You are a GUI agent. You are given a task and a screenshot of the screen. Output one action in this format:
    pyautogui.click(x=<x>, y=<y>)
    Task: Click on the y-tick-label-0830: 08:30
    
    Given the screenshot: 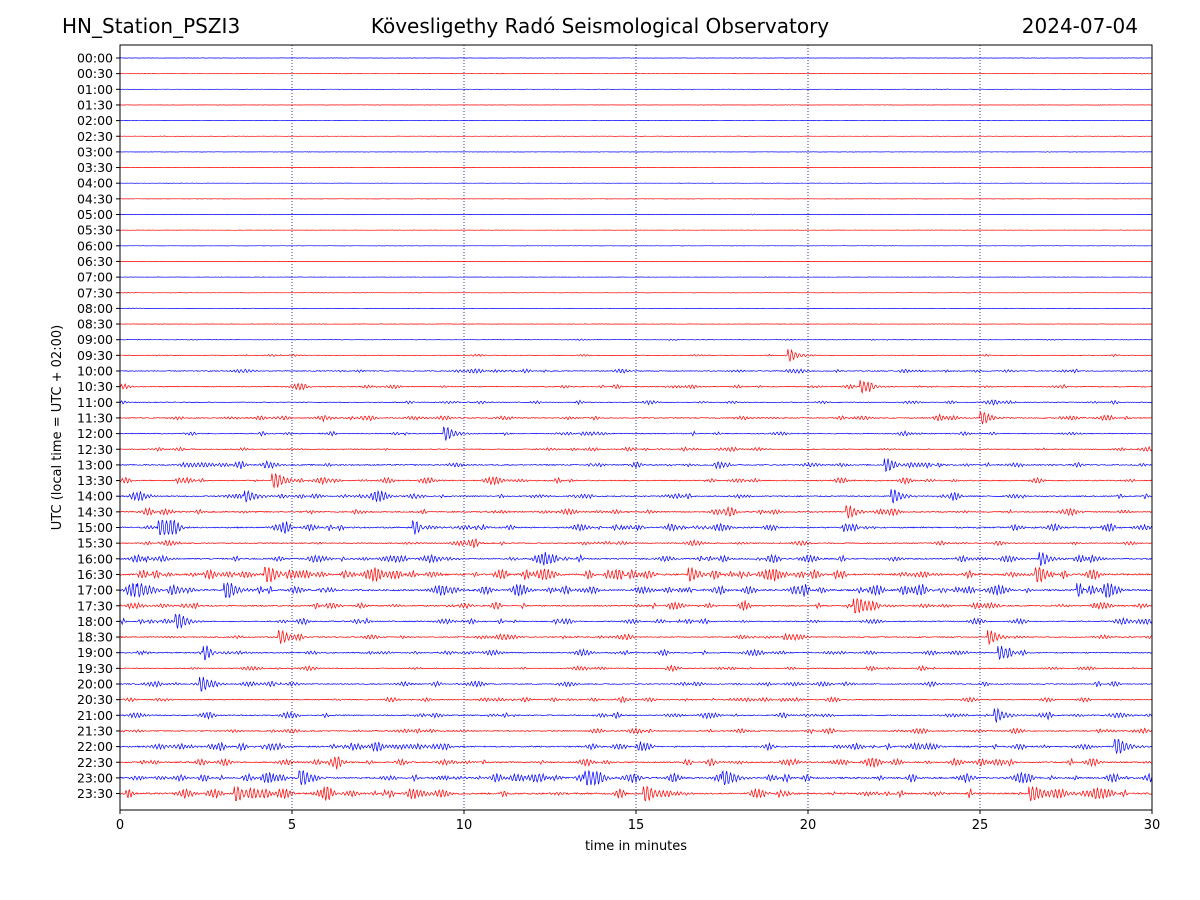 What is the action you would take?
    pyautogui.click(x=95, y=324)
    